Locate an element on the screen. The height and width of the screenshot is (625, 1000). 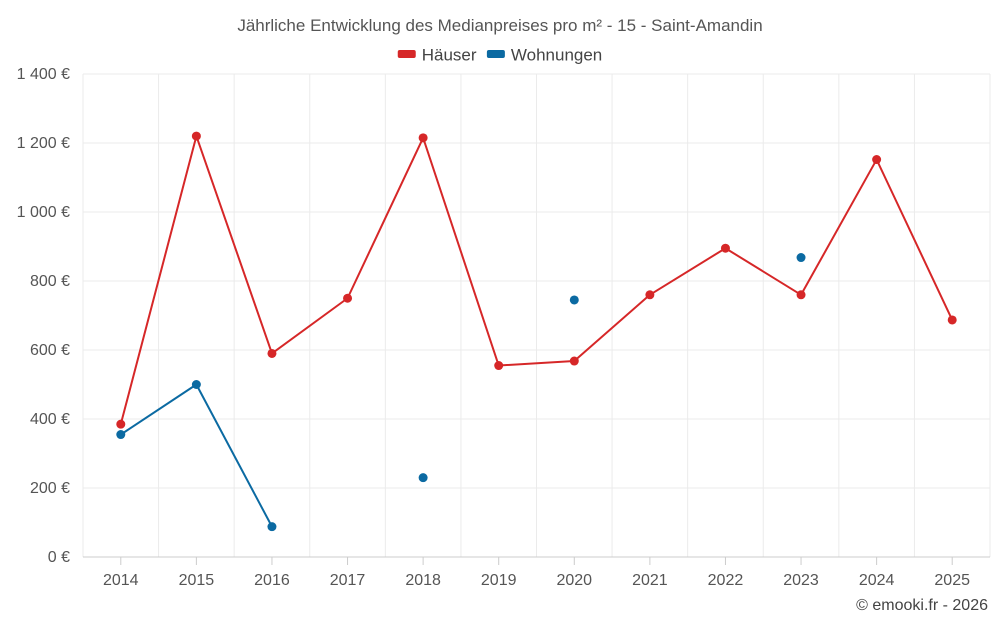
x-tick-label: 2016 is located at coordinates (272, 580).